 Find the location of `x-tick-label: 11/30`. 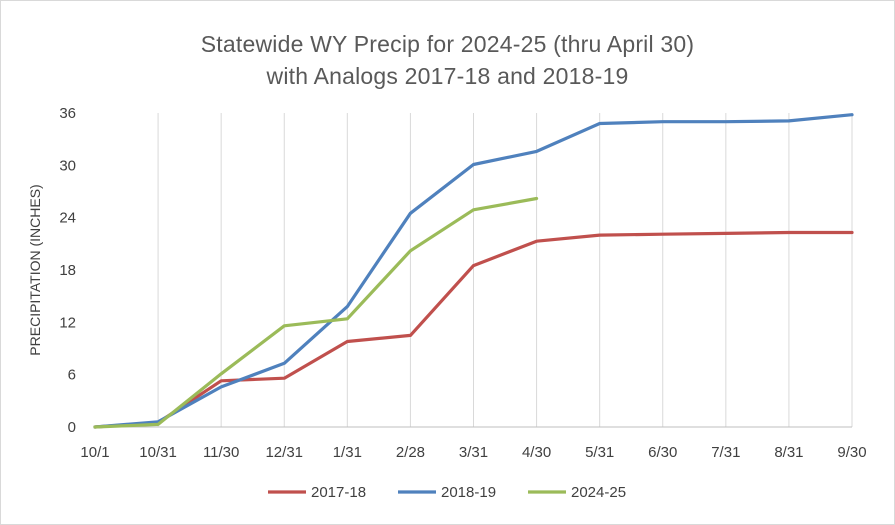

x-tick-label: 11/30 is located at coordinates (221, 452).